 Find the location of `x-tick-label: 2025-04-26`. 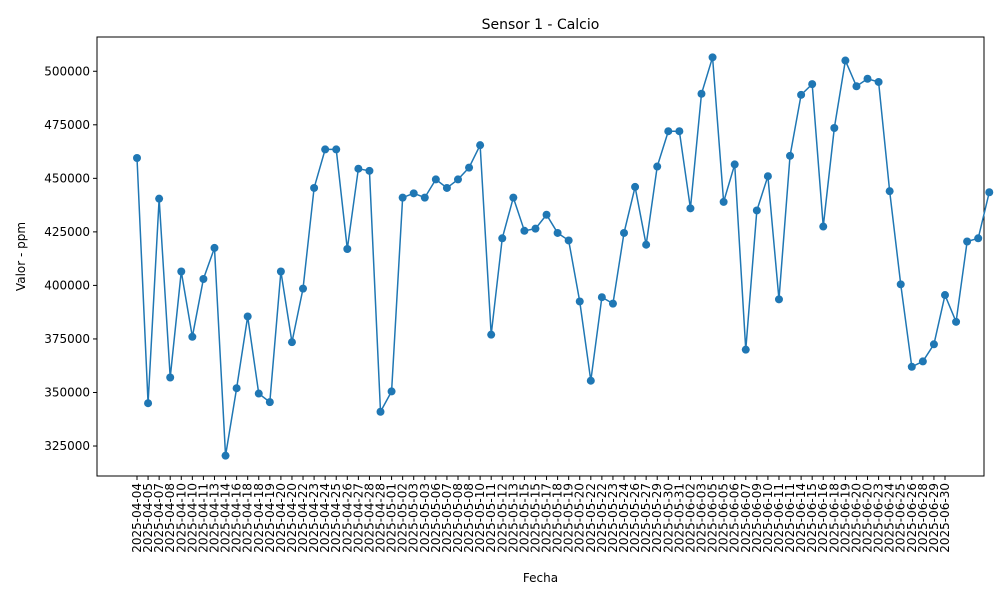

x-tick-label: 2025-04-26 is located at coordinates (347, 518).